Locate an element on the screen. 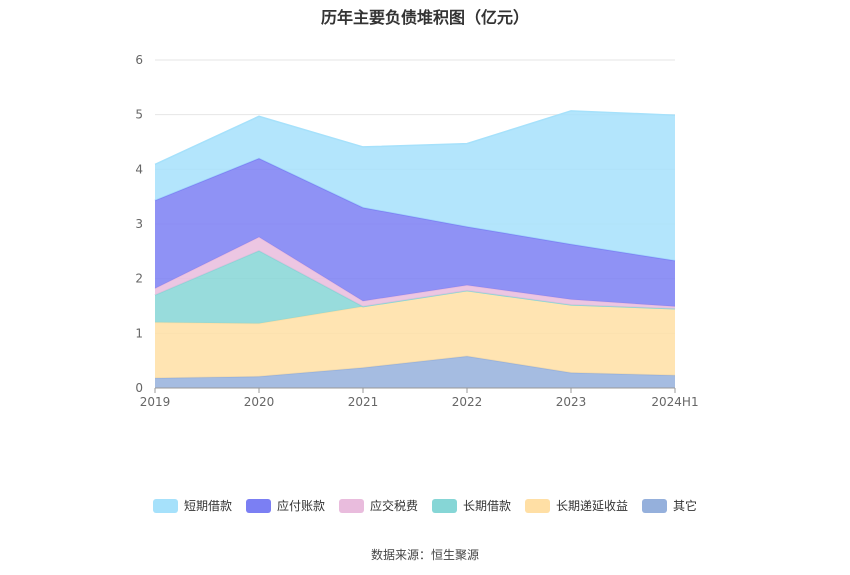 This screenshot has height=575, width=850. legend-item: 应付账款 is located at coordinates (285, 505).